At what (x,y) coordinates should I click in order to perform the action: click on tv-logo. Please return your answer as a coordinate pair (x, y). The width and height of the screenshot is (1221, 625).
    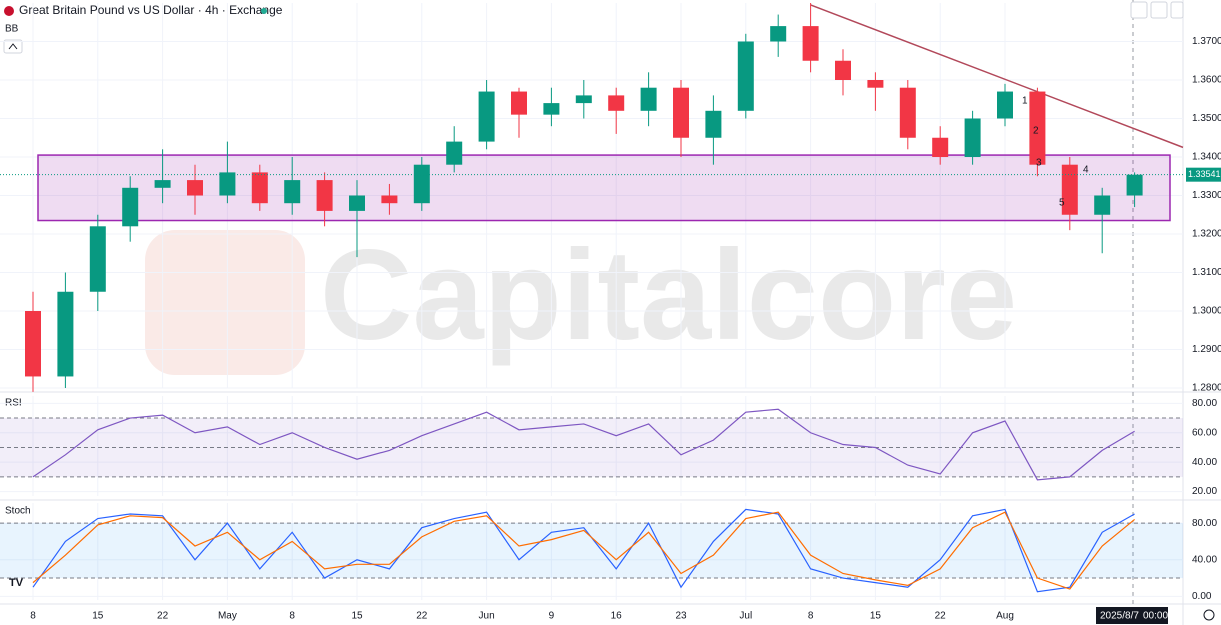
    Looking at the image, I should click on (17, 583).